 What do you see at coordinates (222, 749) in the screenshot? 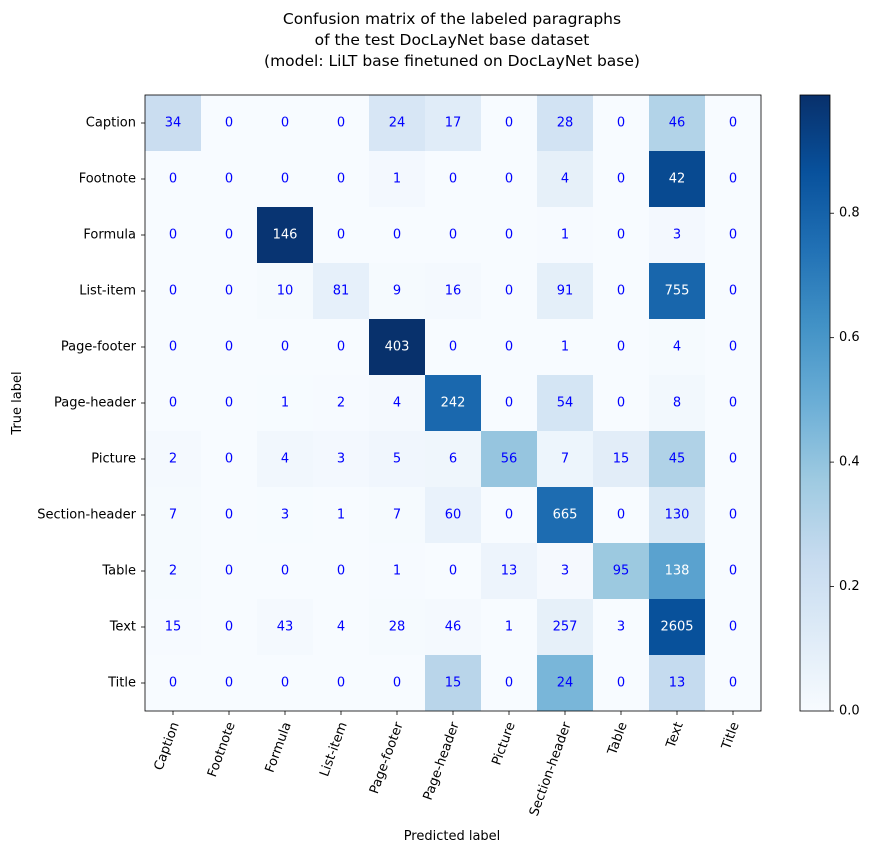
I see `x-tick-label: Footnote` at bounding box center [222, 749].